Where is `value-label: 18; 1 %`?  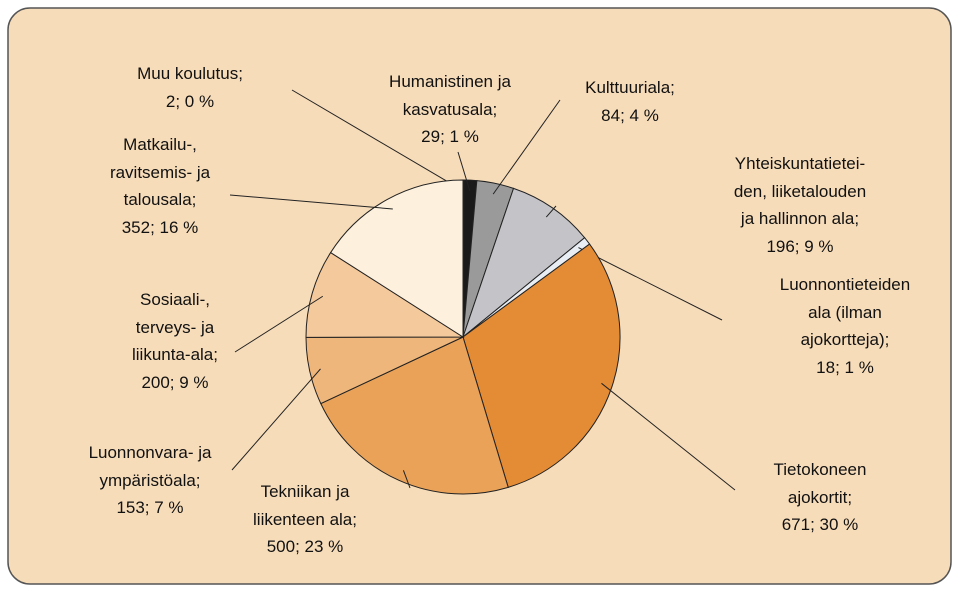
value-label: 18; 1 % is located at coordinates (845, 367).